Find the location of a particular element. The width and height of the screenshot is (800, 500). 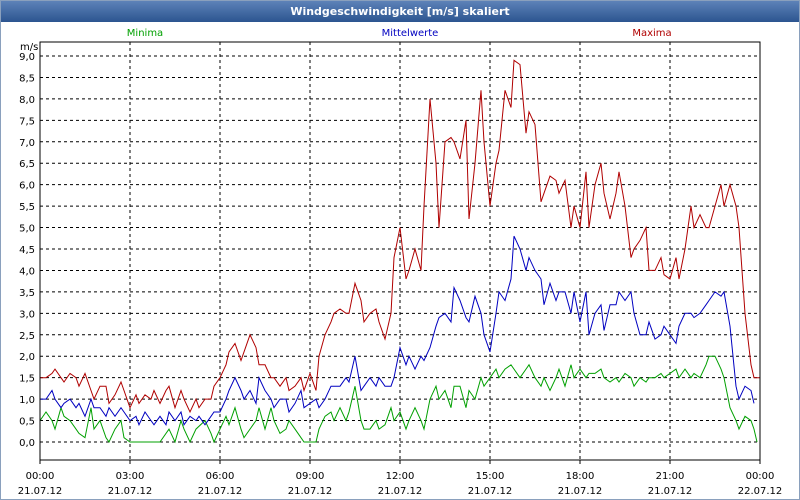

y-tick-label: 8,0 is located at coordinates (27, 100).